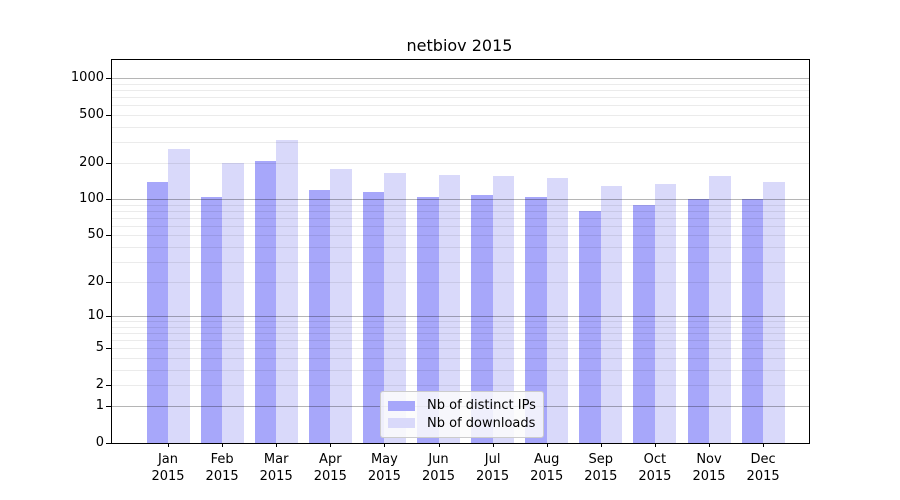 This screenshot has width=900, height=500. I want to click on x-tick-label: Aug 2015, so click(547, 468).